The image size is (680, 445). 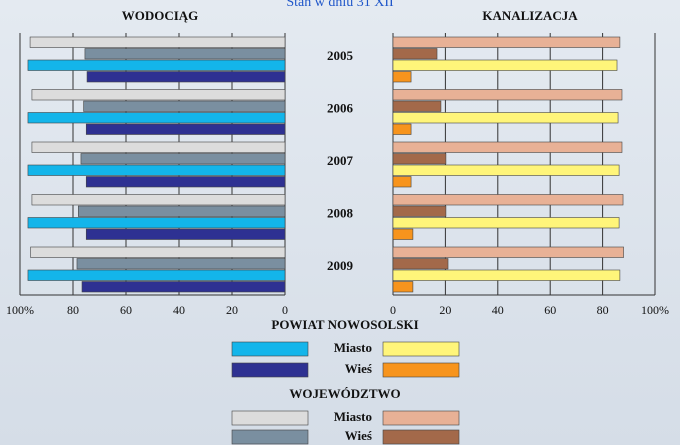 I want to click on chart-title: Stan w dniu 31 XII, so click(x=340, y=5).